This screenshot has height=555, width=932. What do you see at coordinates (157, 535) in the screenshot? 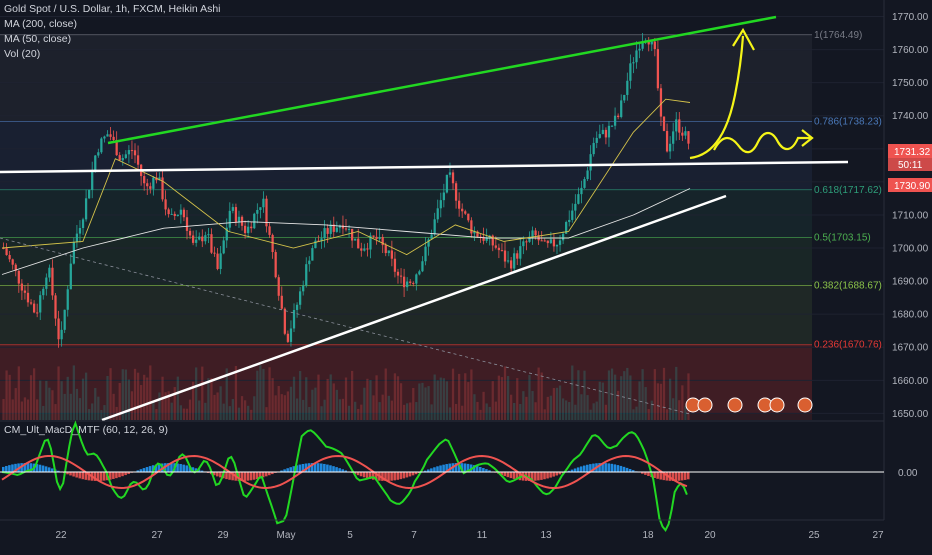
I see `time-tick-label: 27` at bounding box center [157, 535].